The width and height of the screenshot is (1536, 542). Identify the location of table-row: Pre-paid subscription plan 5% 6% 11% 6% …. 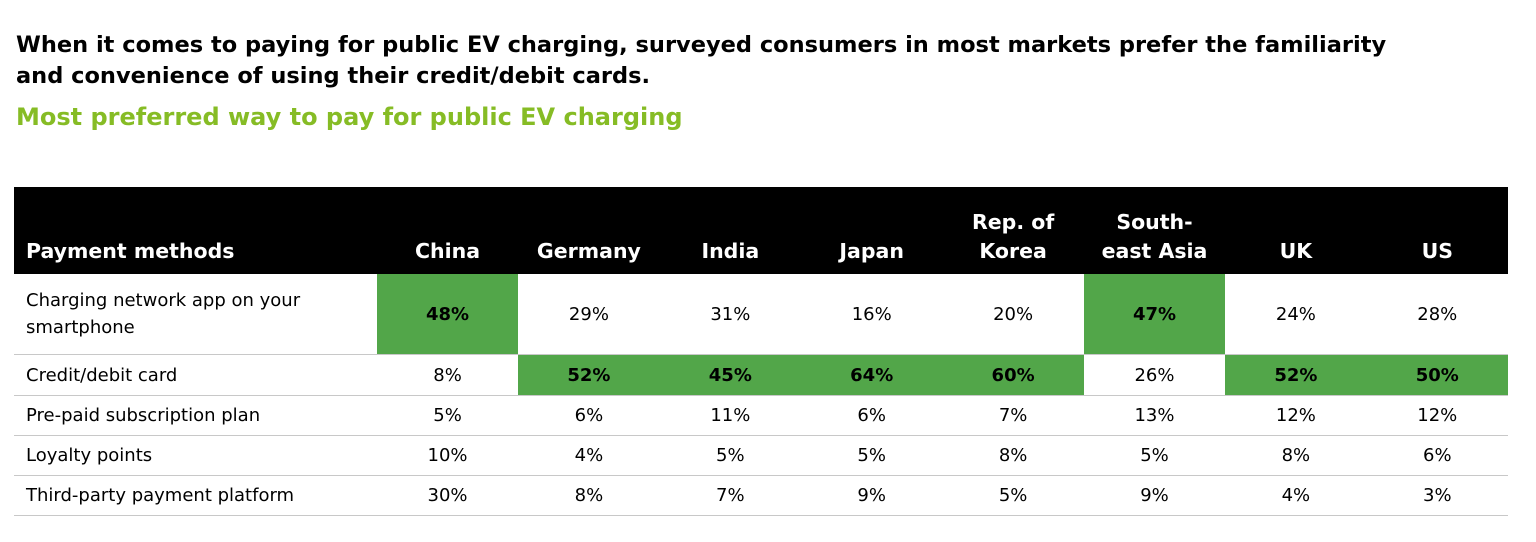
(761, 415).